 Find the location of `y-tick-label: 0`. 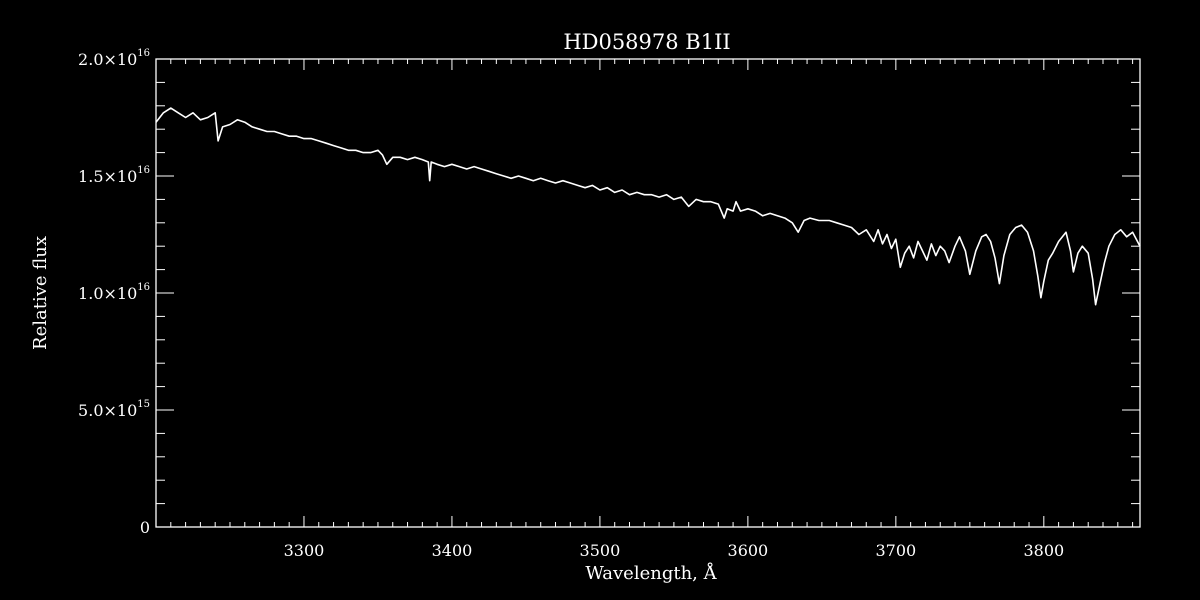

y-tick-label: 0 is located at coordinates (145, 527).